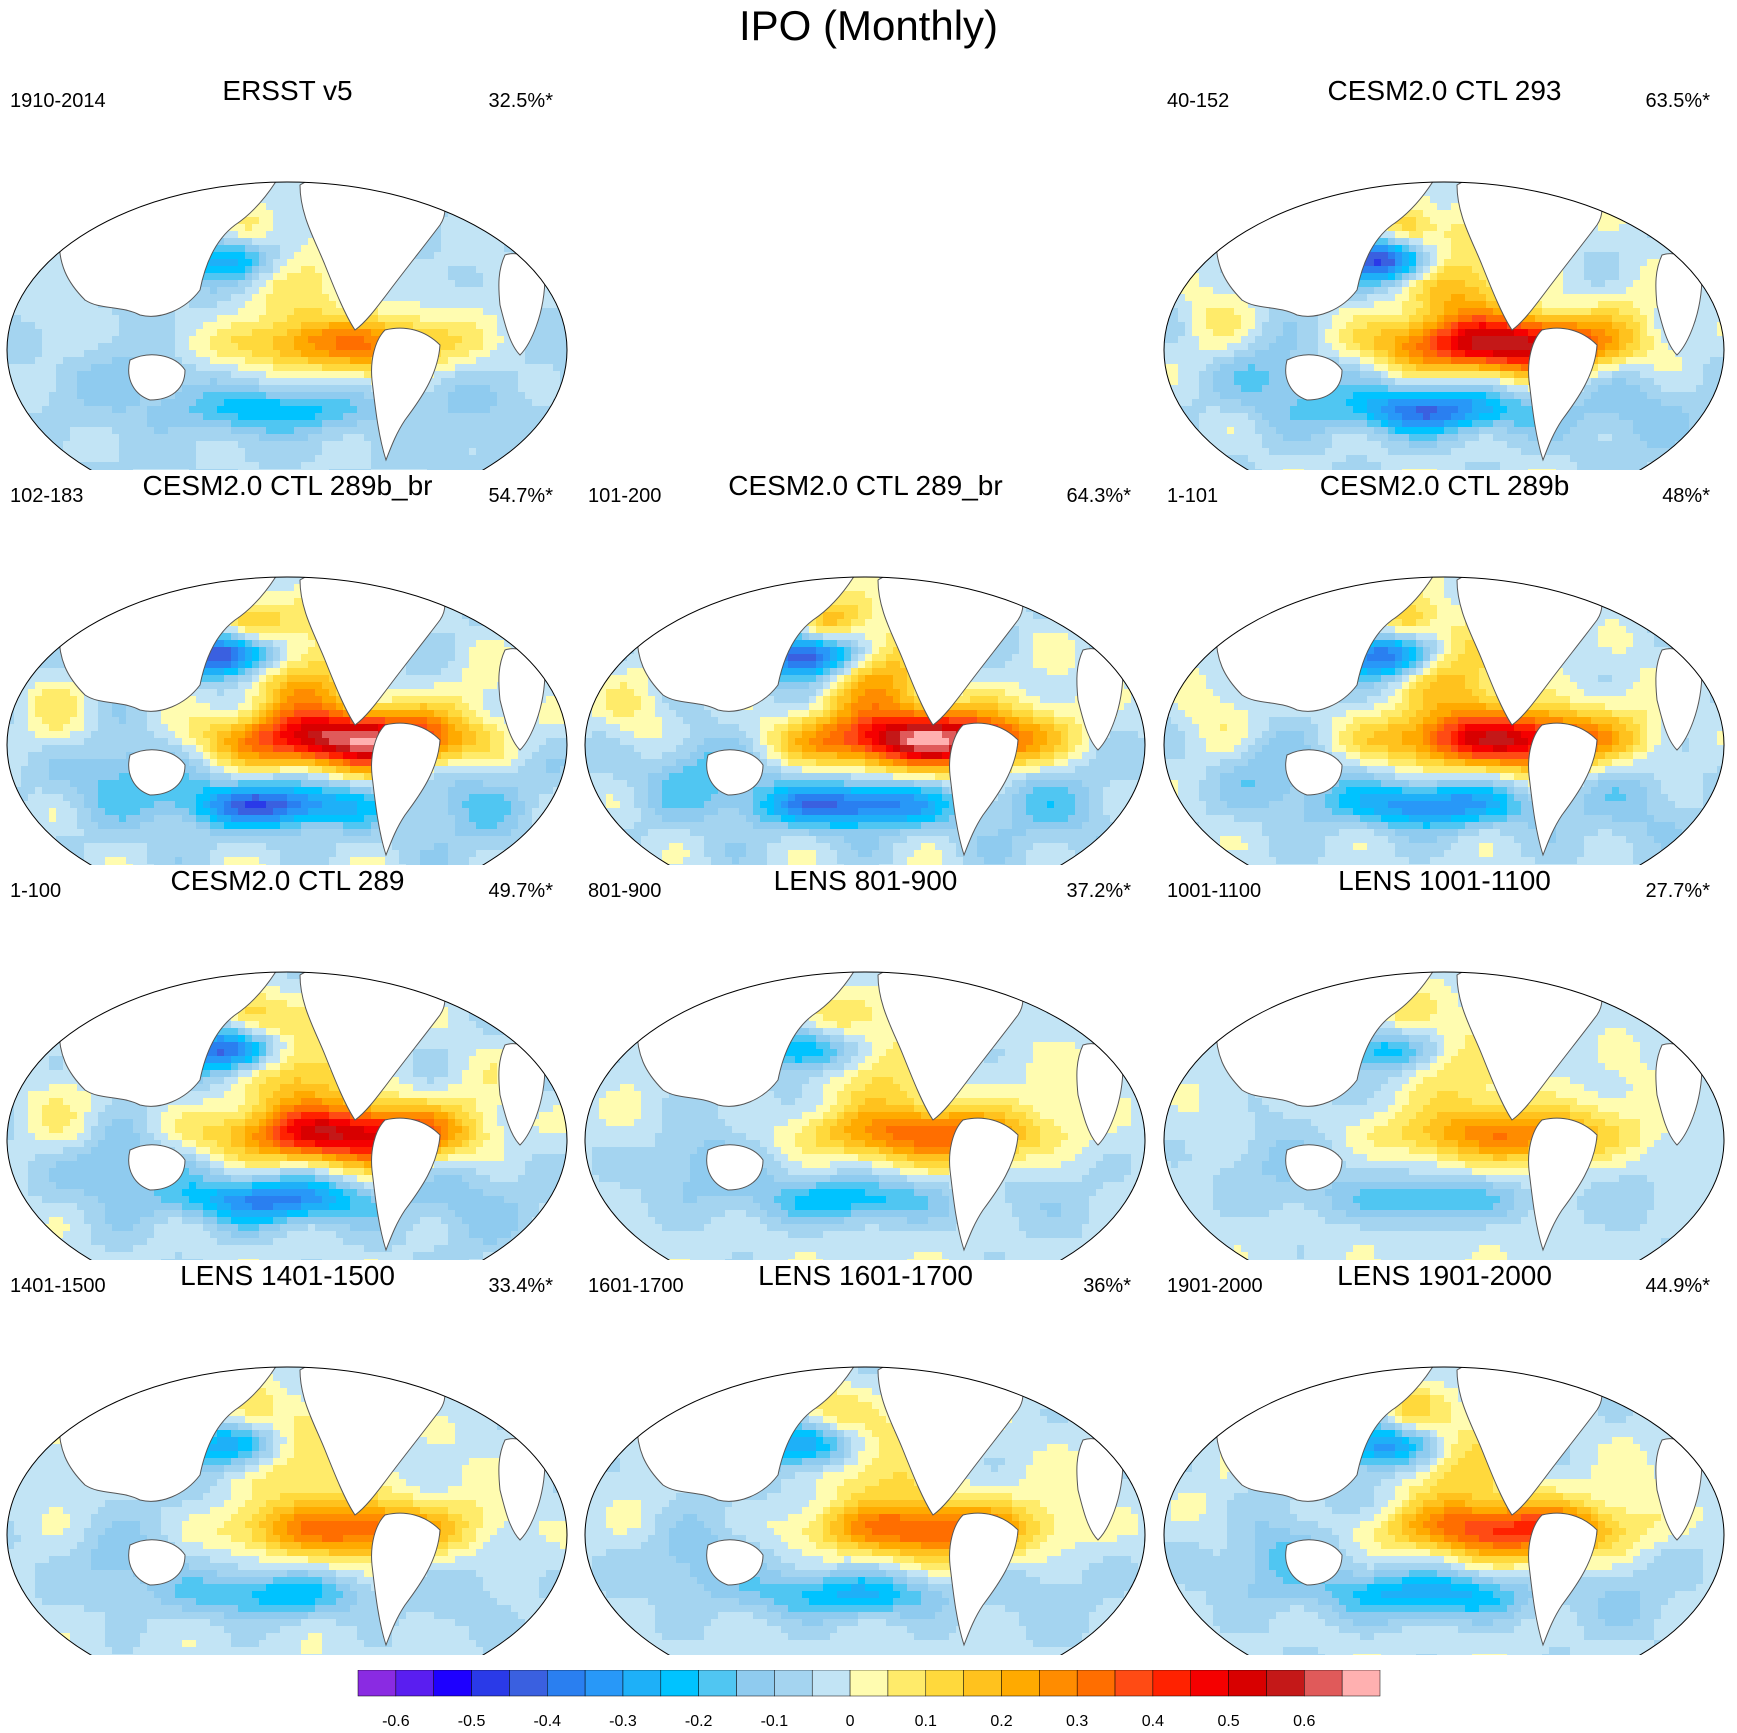  I want to click on panel-title: CESM2.0 CTL 293, so click(1444, 91).